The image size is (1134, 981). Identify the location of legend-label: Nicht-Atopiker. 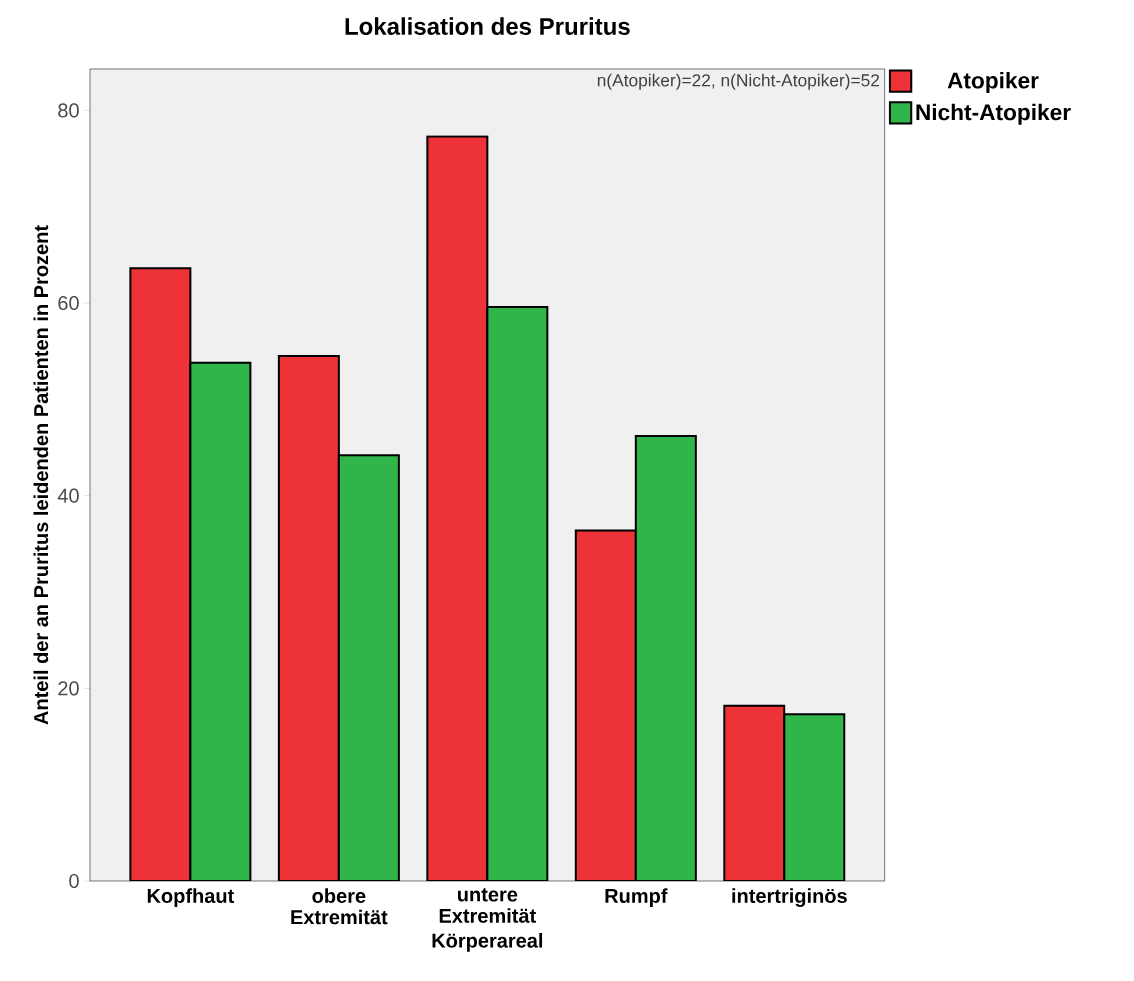
(993, 114).